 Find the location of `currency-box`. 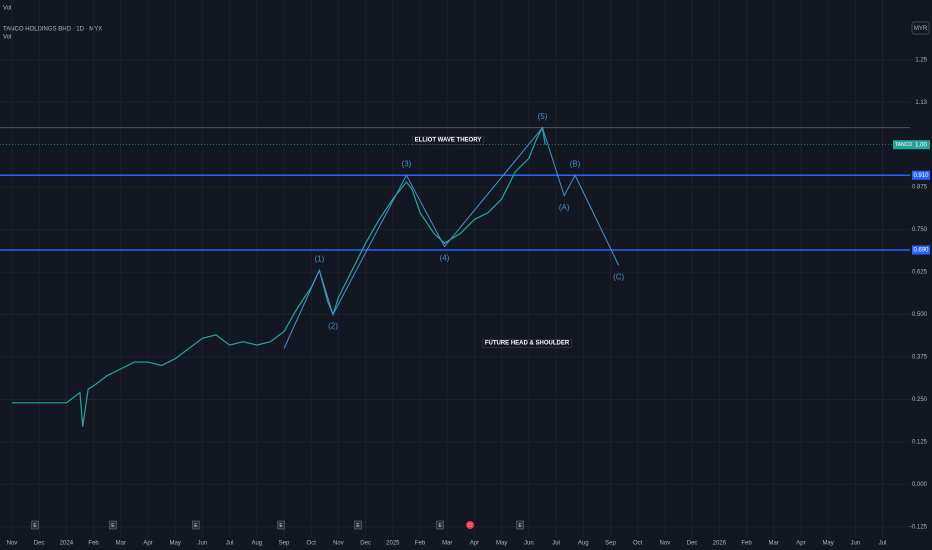

currency-box is located at coordinates (920, 28).